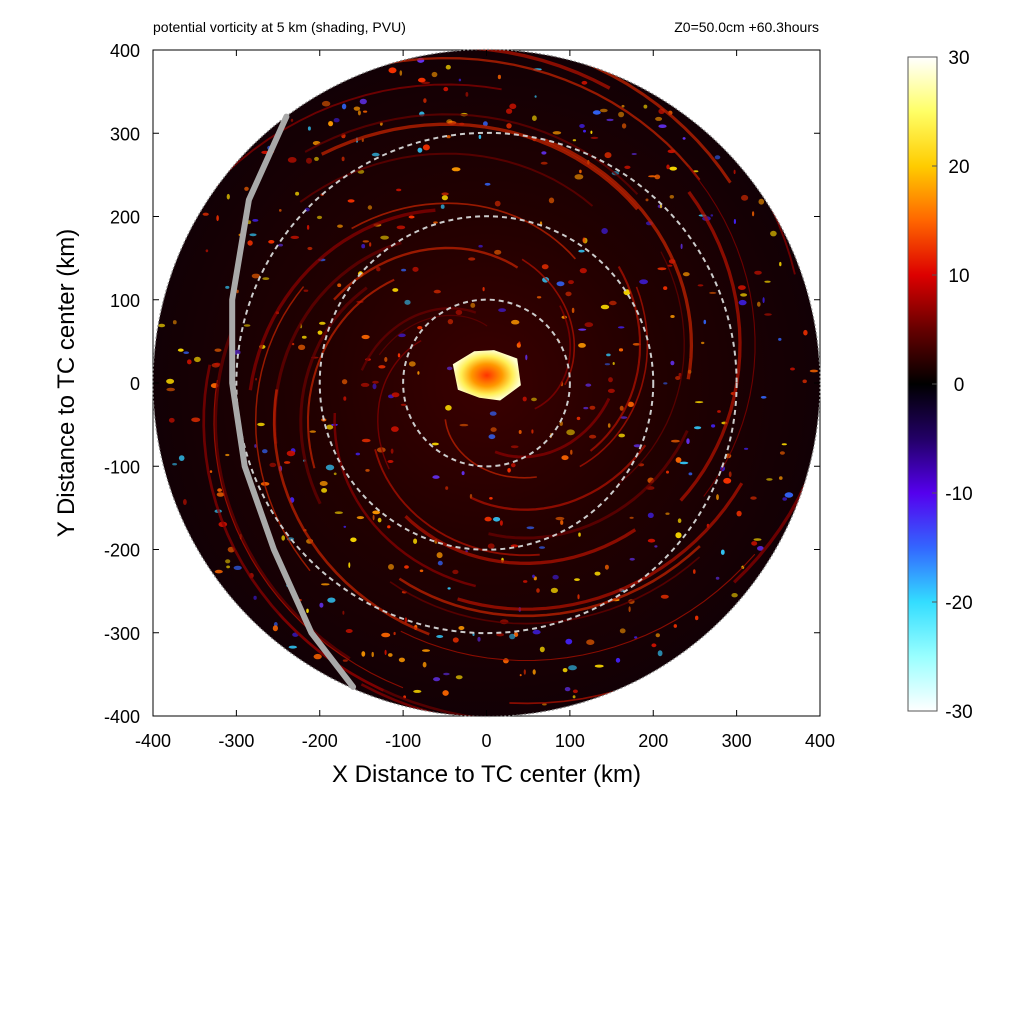 The height and width of the screenshot is (1024, 1024). Describe the element at coordinates (122, 551) in the screenshot. I see `y-tick-label: -200` at that location.